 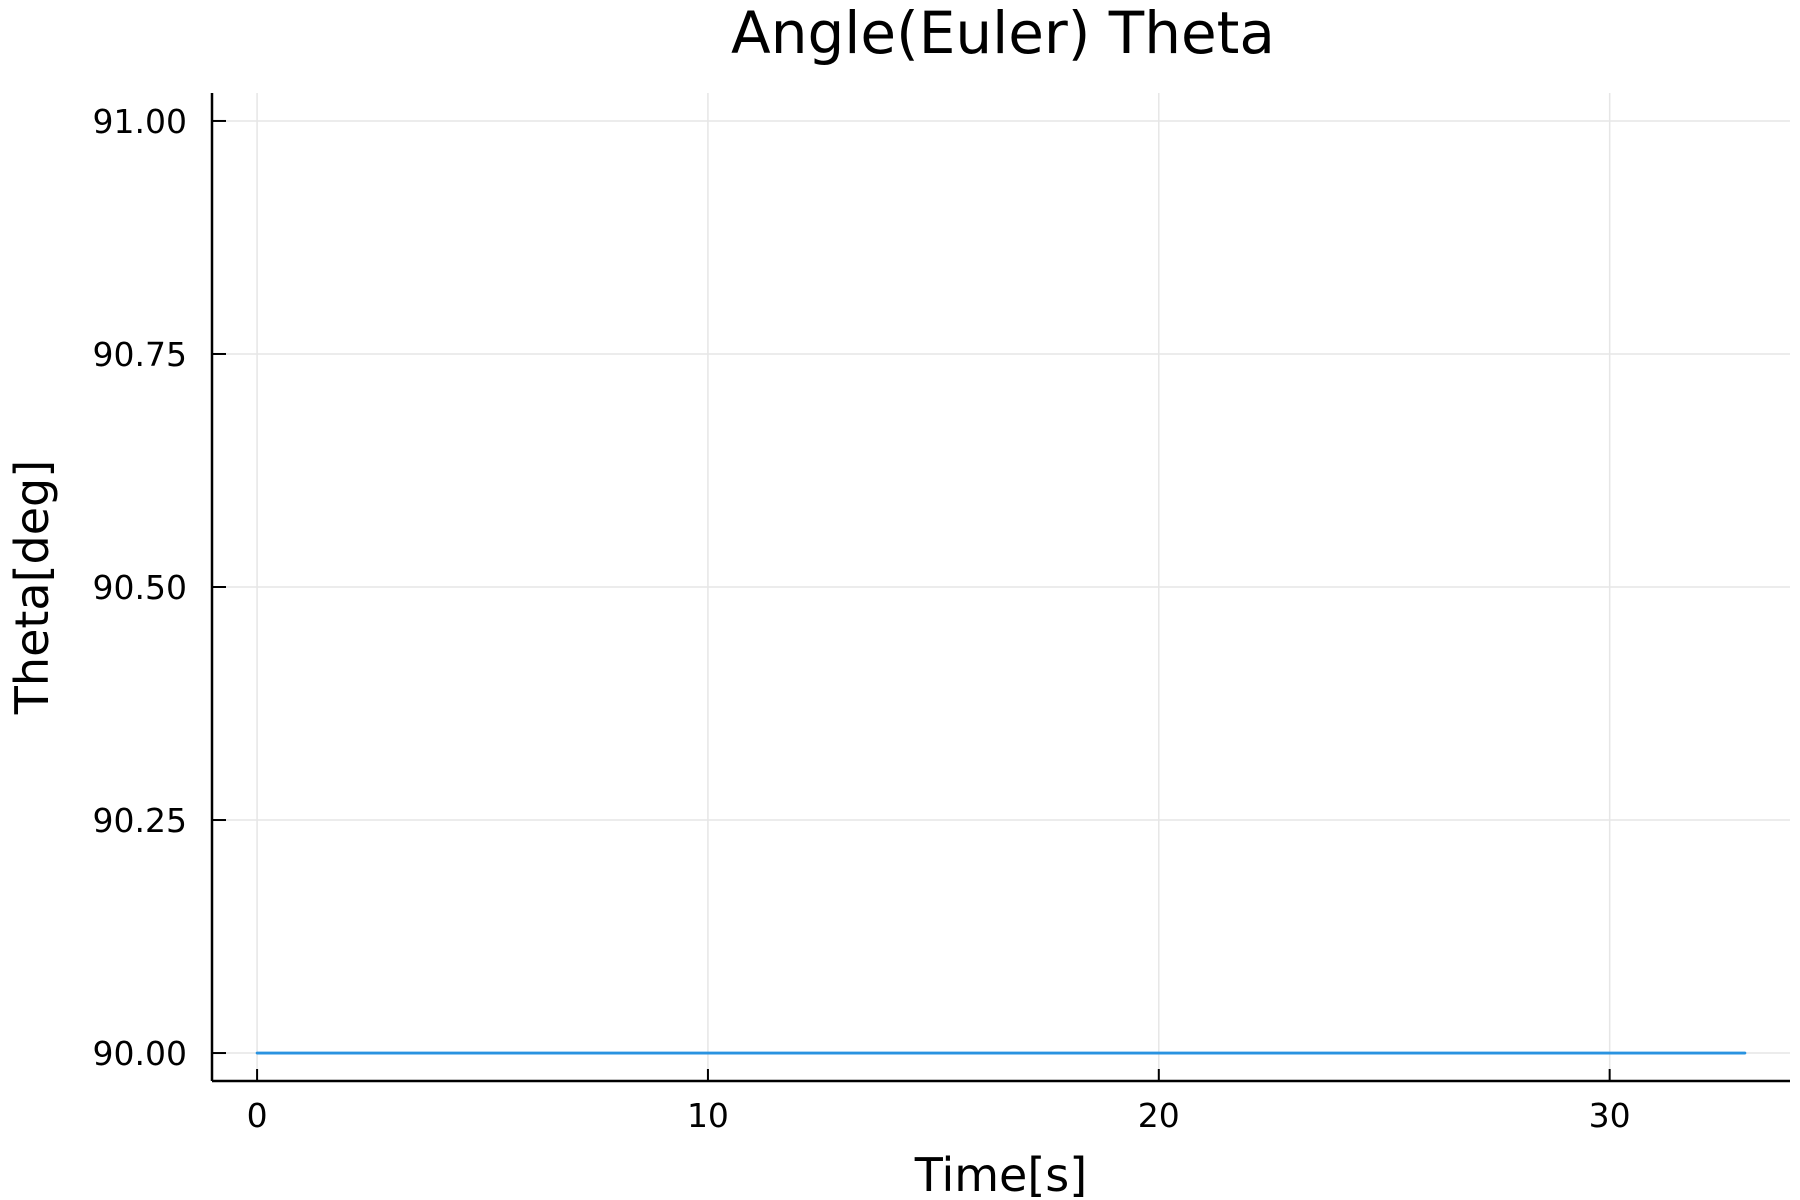 What do you see at coordinates (140, 587) in the screenshot?
I see `y-tick-label: 90.50` at bounding box center [140, 587].